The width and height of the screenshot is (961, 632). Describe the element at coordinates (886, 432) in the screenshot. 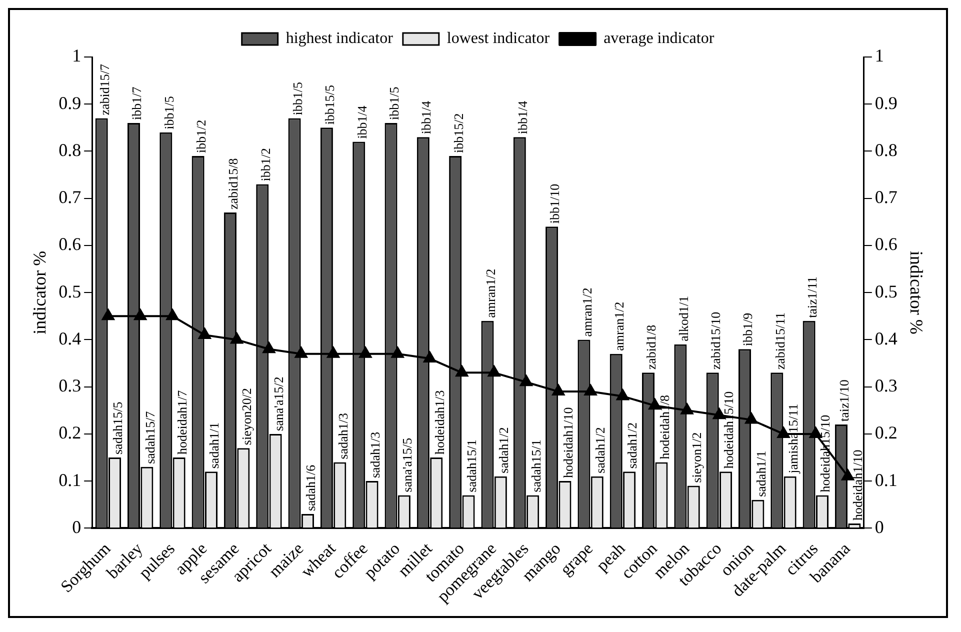

I see `y2-tick-label: 0.2` at that location.